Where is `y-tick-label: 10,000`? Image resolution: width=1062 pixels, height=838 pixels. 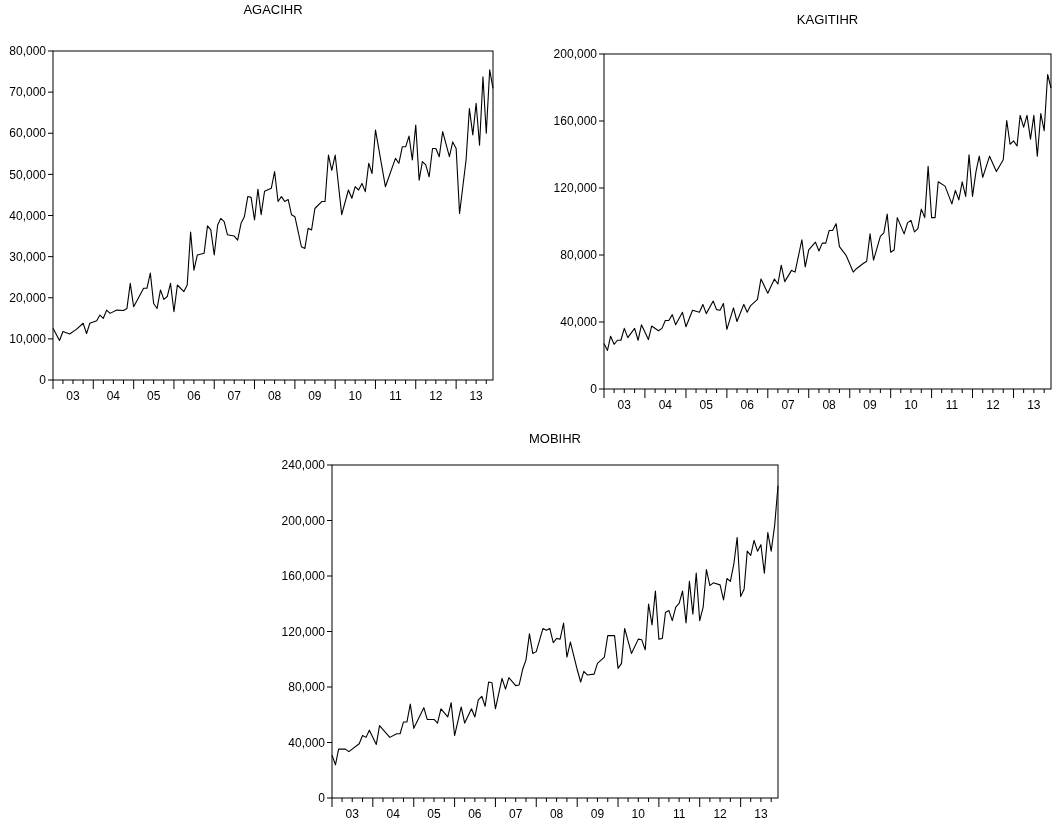
y-tick-label: 10,000 is located at coordinates (28, 339).